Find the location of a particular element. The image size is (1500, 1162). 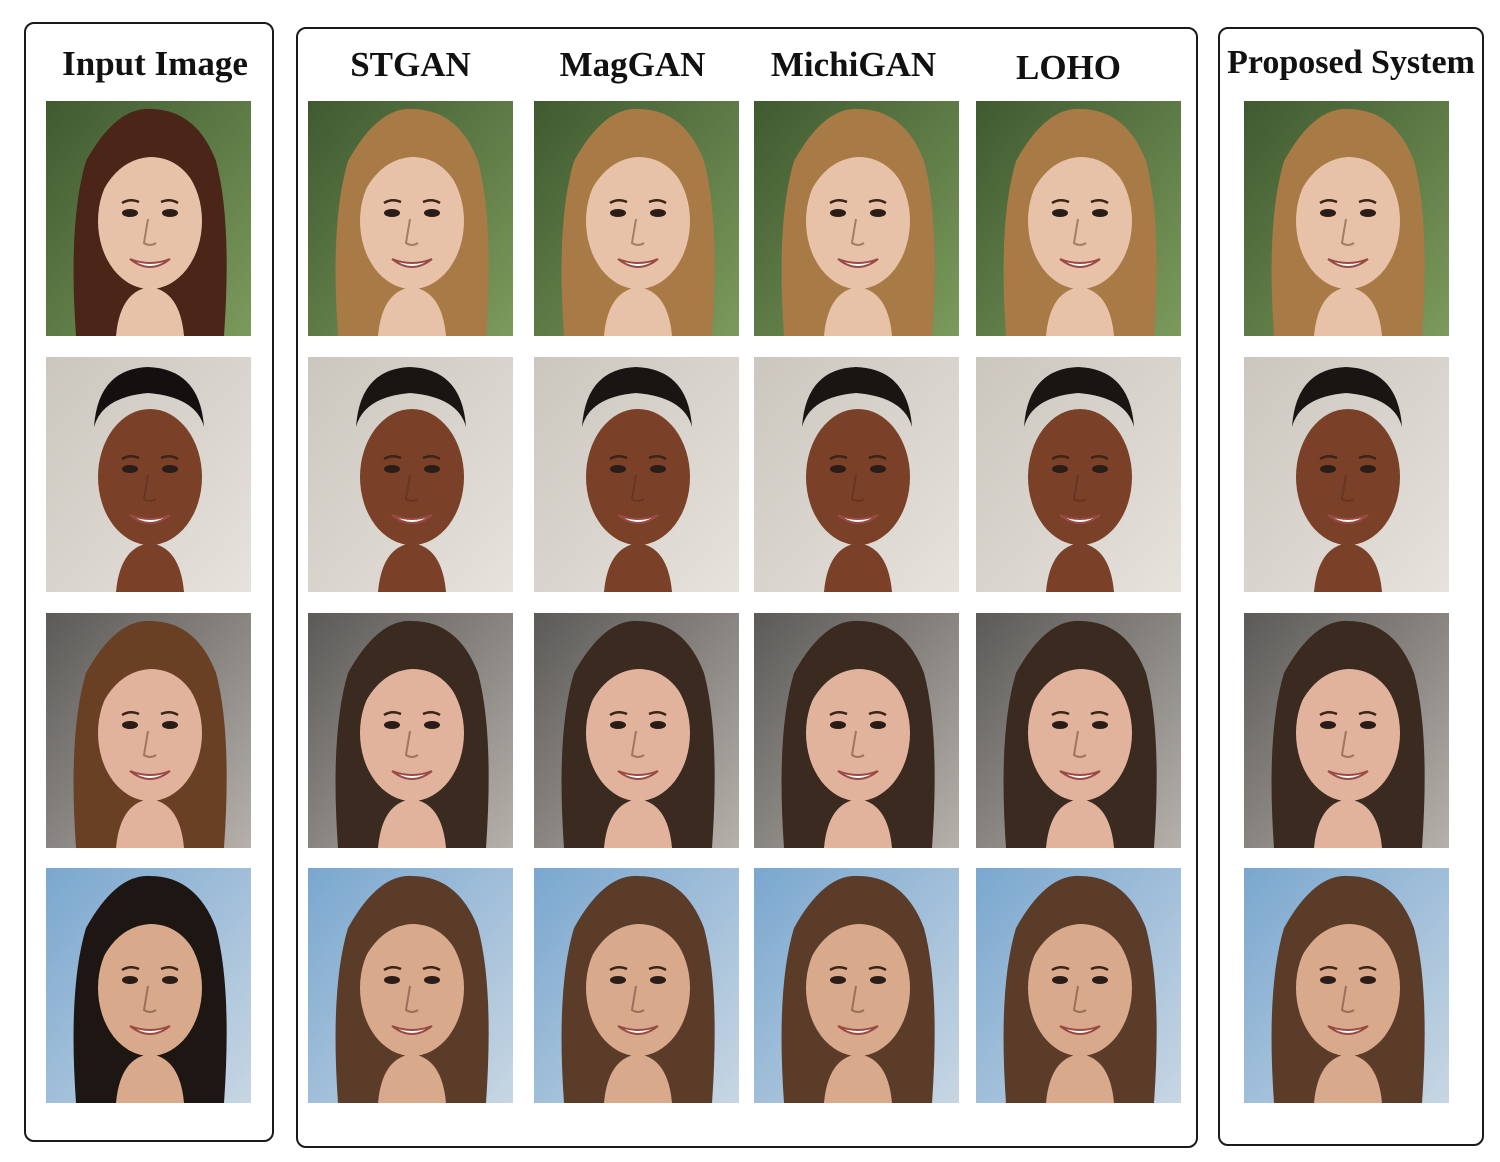

column-title-input-image: Input Image is located at coordinates (155, 63).